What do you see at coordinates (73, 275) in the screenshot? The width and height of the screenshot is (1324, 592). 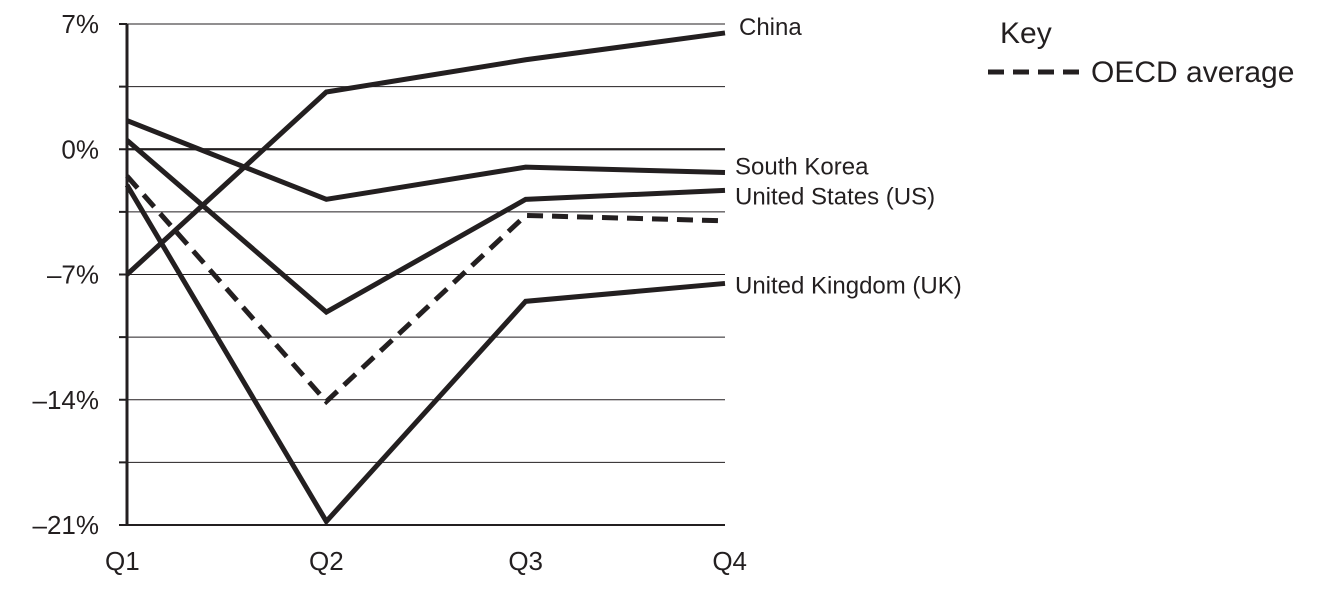 I see `y-tick-label: –7%` at bounding box center [73, 275].